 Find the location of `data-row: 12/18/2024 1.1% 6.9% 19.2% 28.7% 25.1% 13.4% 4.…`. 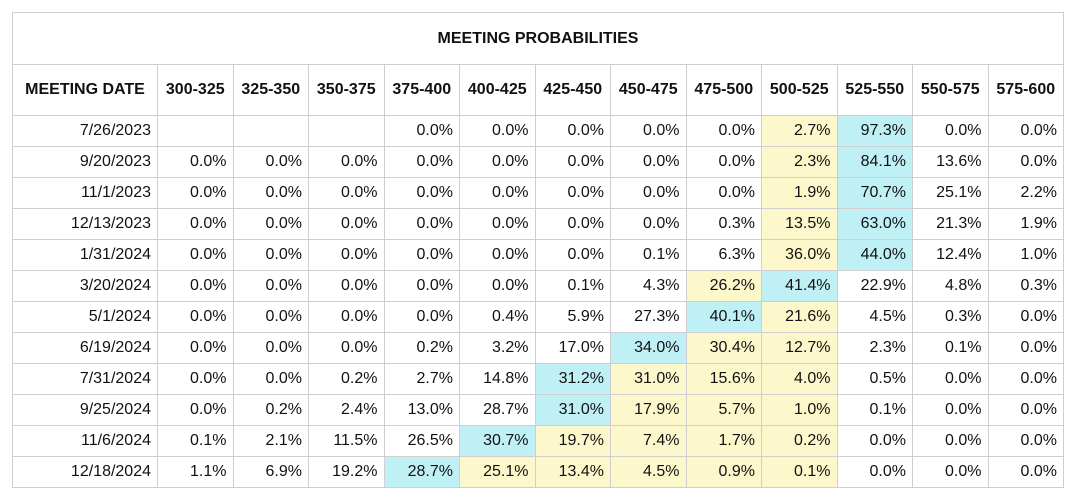

data-row: 12/18/2024 1.1% 6.9% 19.2% 28.7% 25.1% 13.4% 4.… is located at coordinates (538, 472).